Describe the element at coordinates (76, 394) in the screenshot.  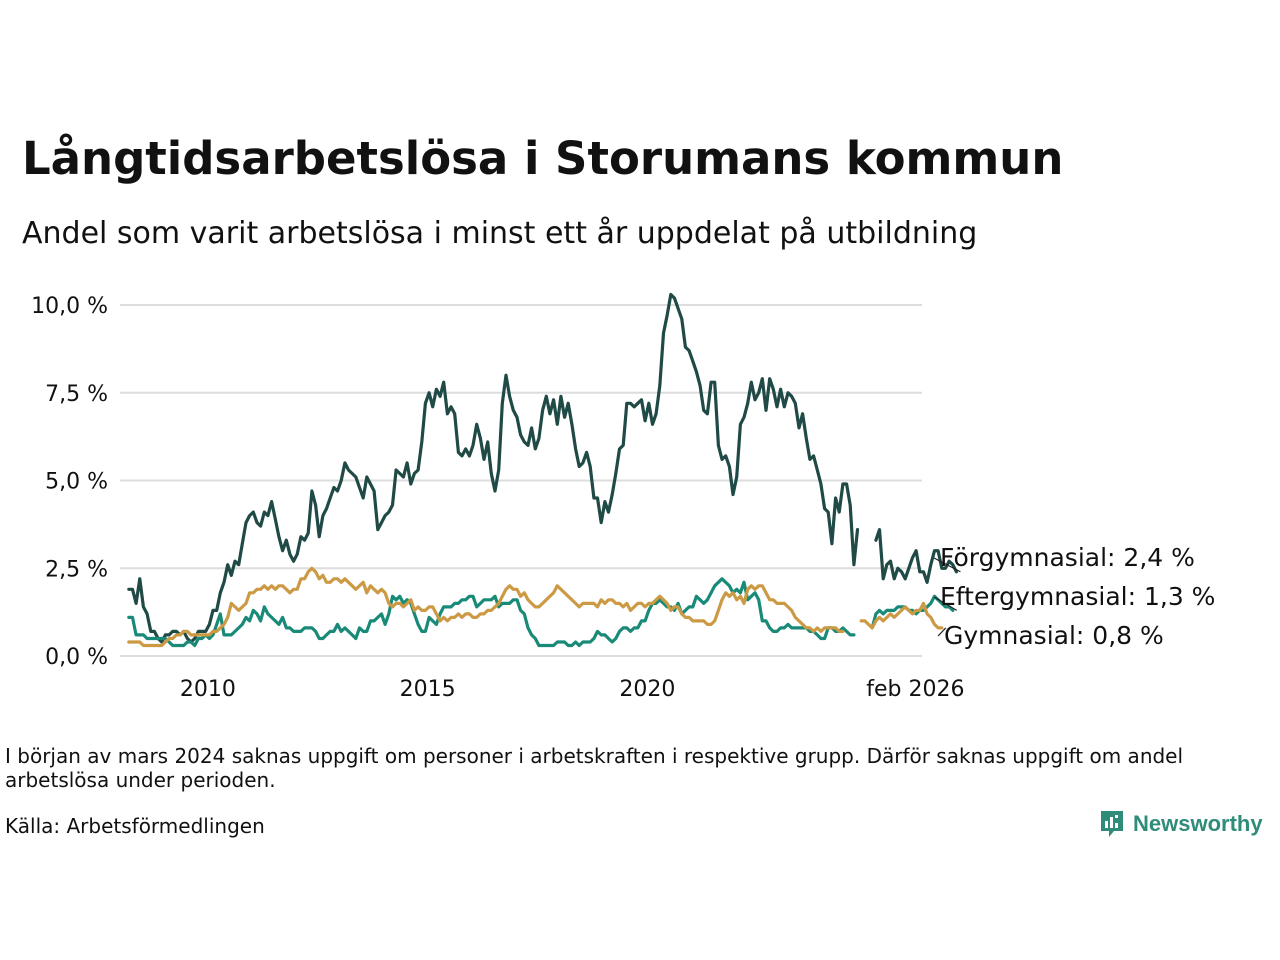
I see `y-tick-label: 7,5 %` at that location.